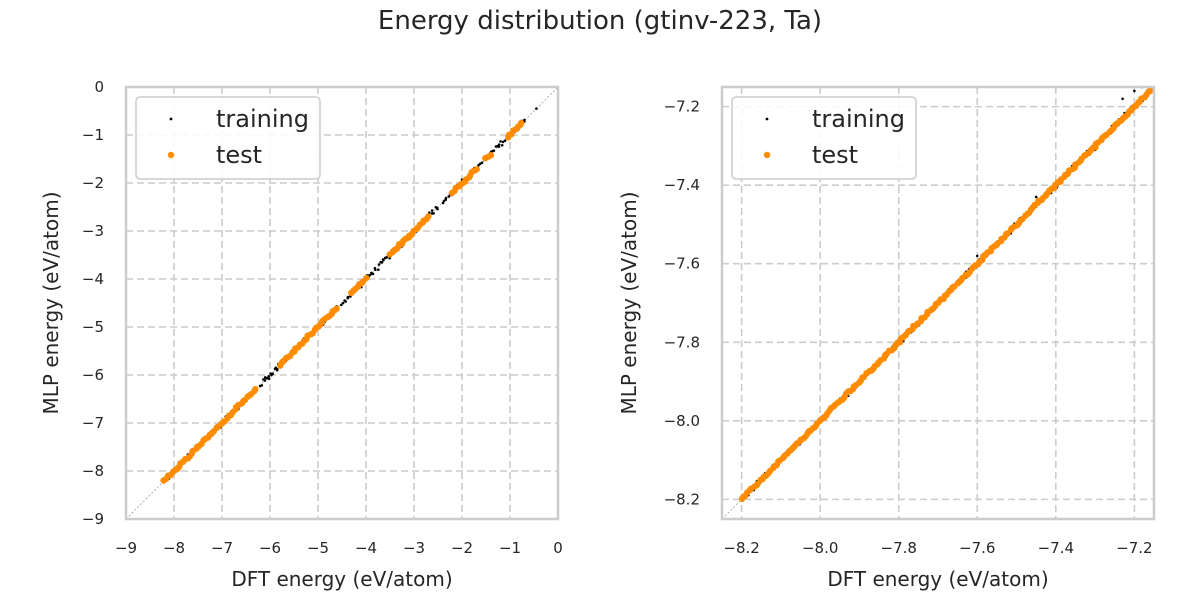  Describe the element at coordinates (682, 421) in the screenshot. I see `y-tick-label: −8.0` at that location.